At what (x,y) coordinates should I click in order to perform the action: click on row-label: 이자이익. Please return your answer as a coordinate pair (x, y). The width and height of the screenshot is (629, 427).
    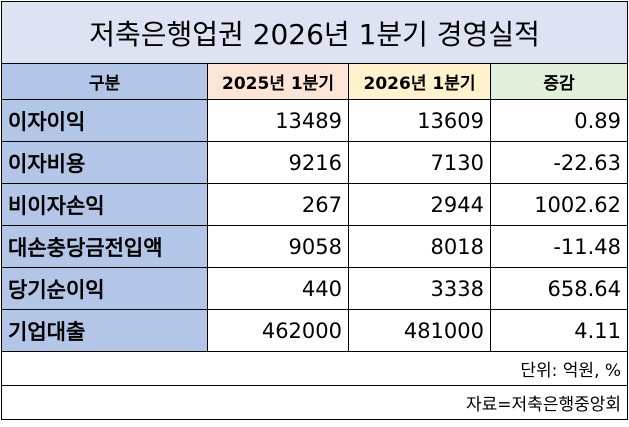
    Looking at the image, I should click on (104, 120).